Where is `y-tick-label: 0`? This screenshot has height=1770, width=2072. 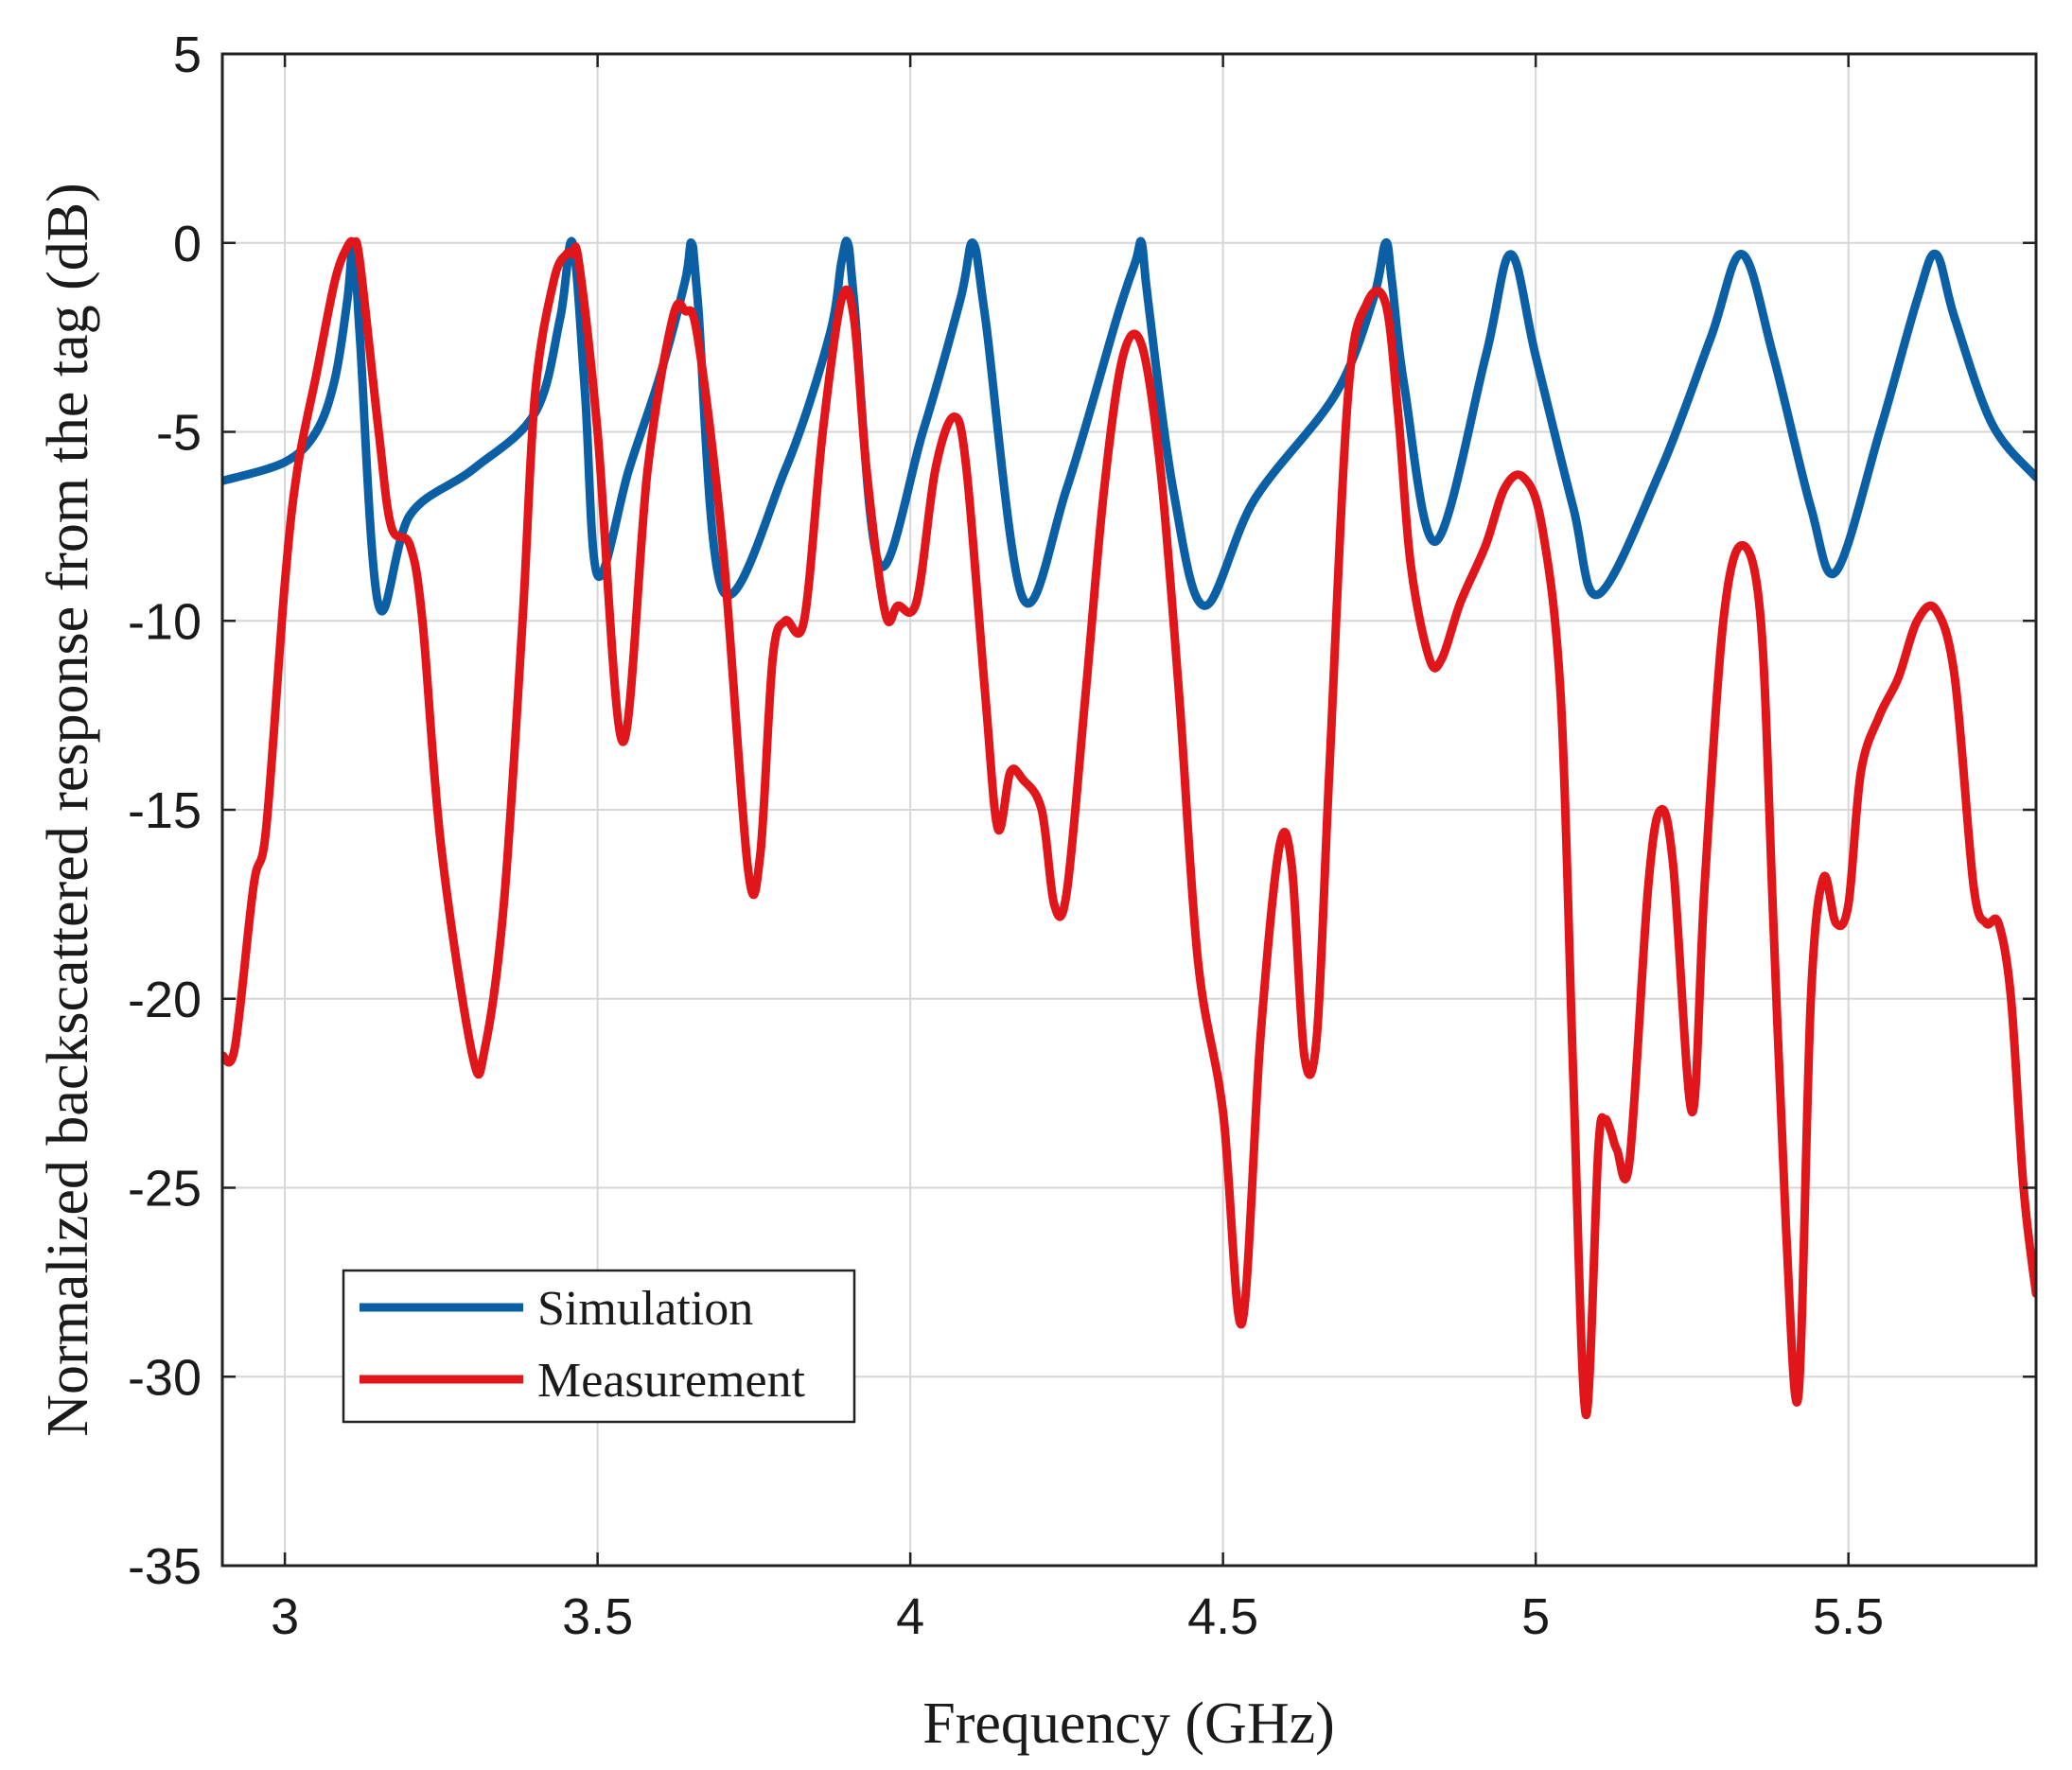
y-tick-label: 0 is located at coordinates (187, 244).